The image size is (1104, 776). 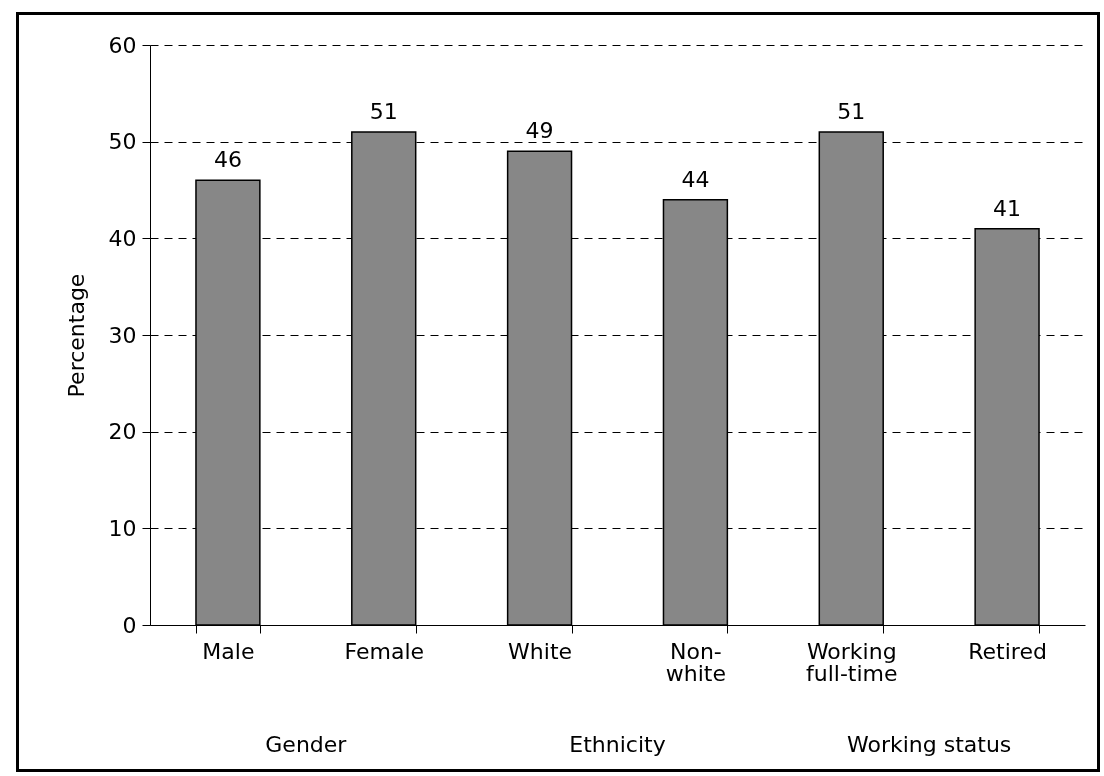 What do you see at coordinates (122, 432) in the screenshot?
I see `y-tick-label: 20` at bounding box center [122, 432].